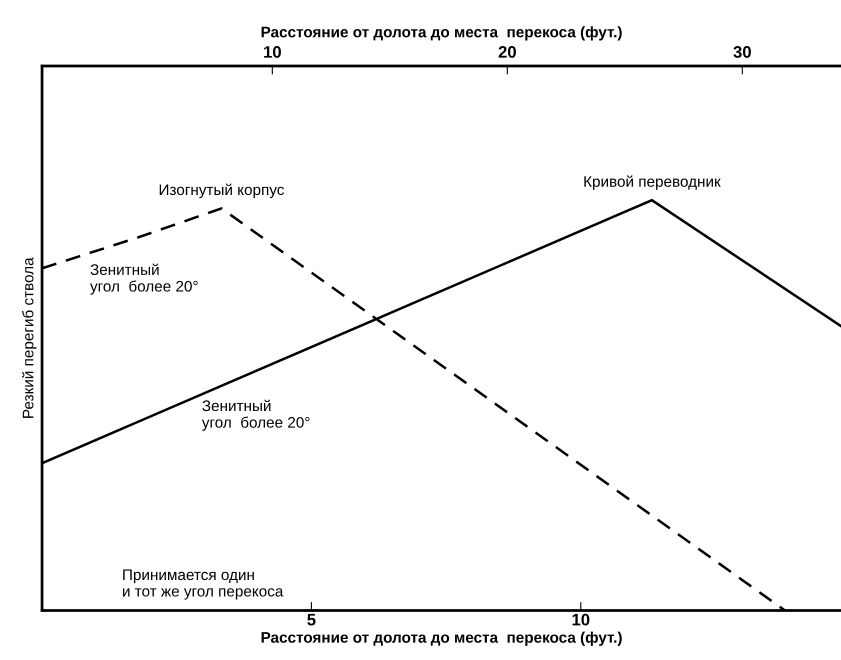 The height and width of the screenshot is (660, 841). Describe the element at coordinates (203, 584) in the screenshot. I see `annotation: Принимается один и тот же угол перекоса` at that location.